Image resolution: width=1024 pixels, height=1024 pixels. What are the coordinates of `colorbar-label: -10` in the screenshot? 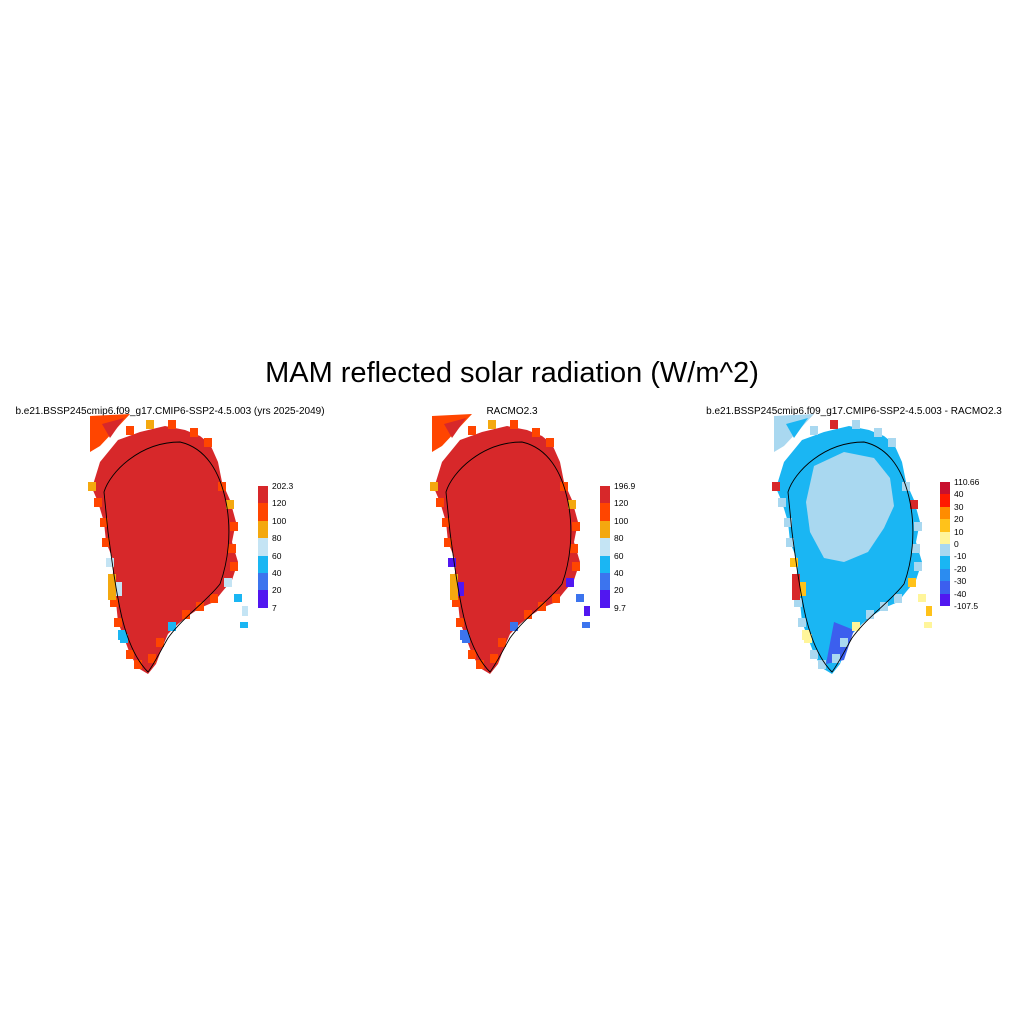 It's located at (960, 556).